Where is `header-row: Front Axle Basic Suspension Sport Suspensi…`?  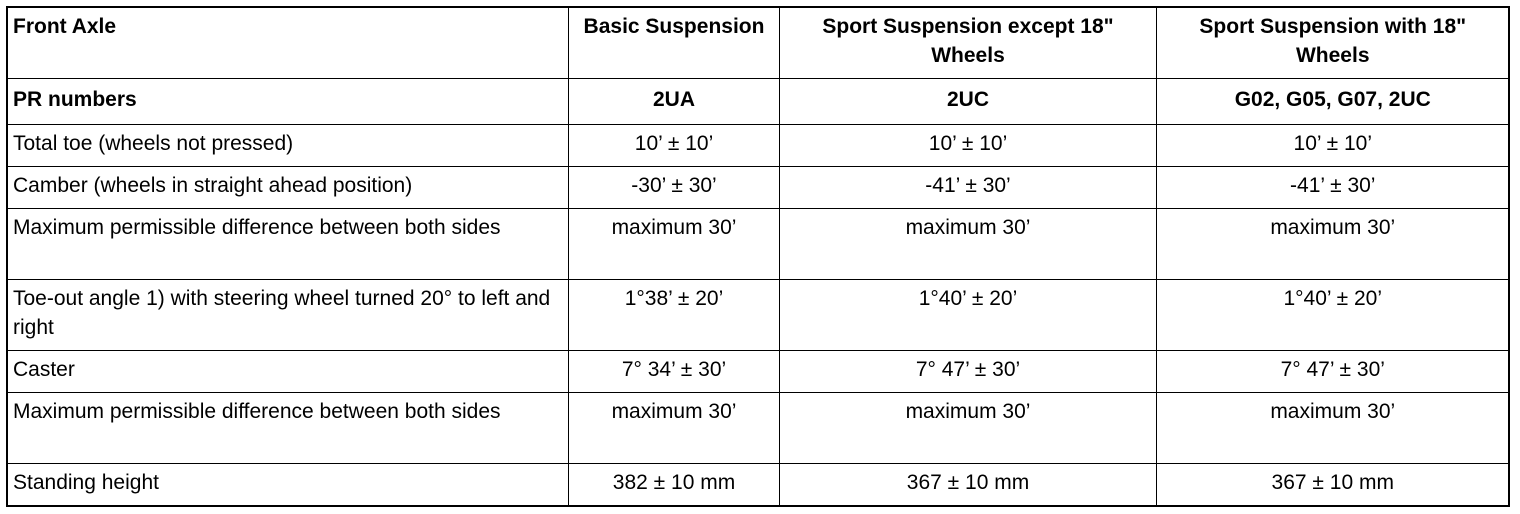
header-row: Front Axle Basic Suspension Sport Suspensi… is located at coordinates (758, 42).